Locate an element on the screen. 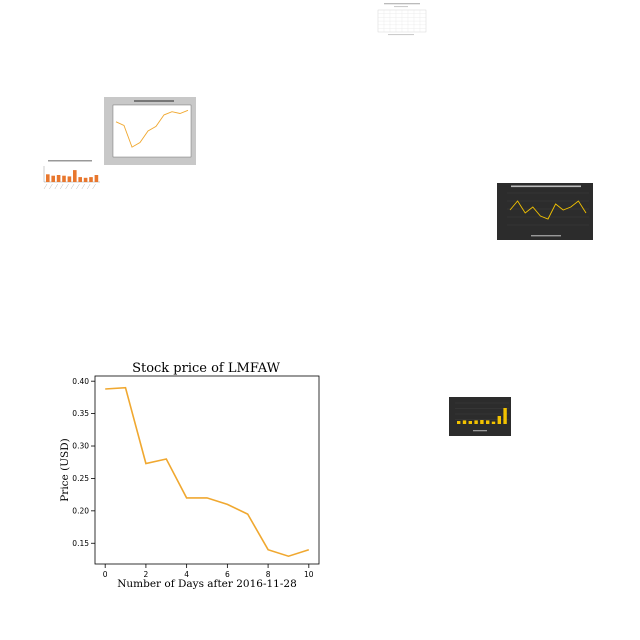 This screenshot has height=640, width=640. thumbnail-table-svg is located at coordinates (402, 19).